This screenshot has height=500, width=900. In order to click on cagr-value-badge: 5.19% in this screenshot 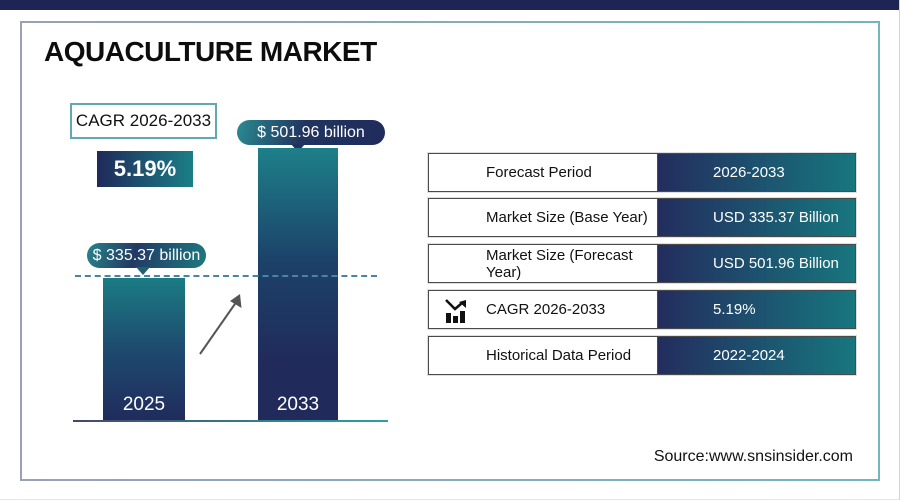, I will do `click(145, 169)`.